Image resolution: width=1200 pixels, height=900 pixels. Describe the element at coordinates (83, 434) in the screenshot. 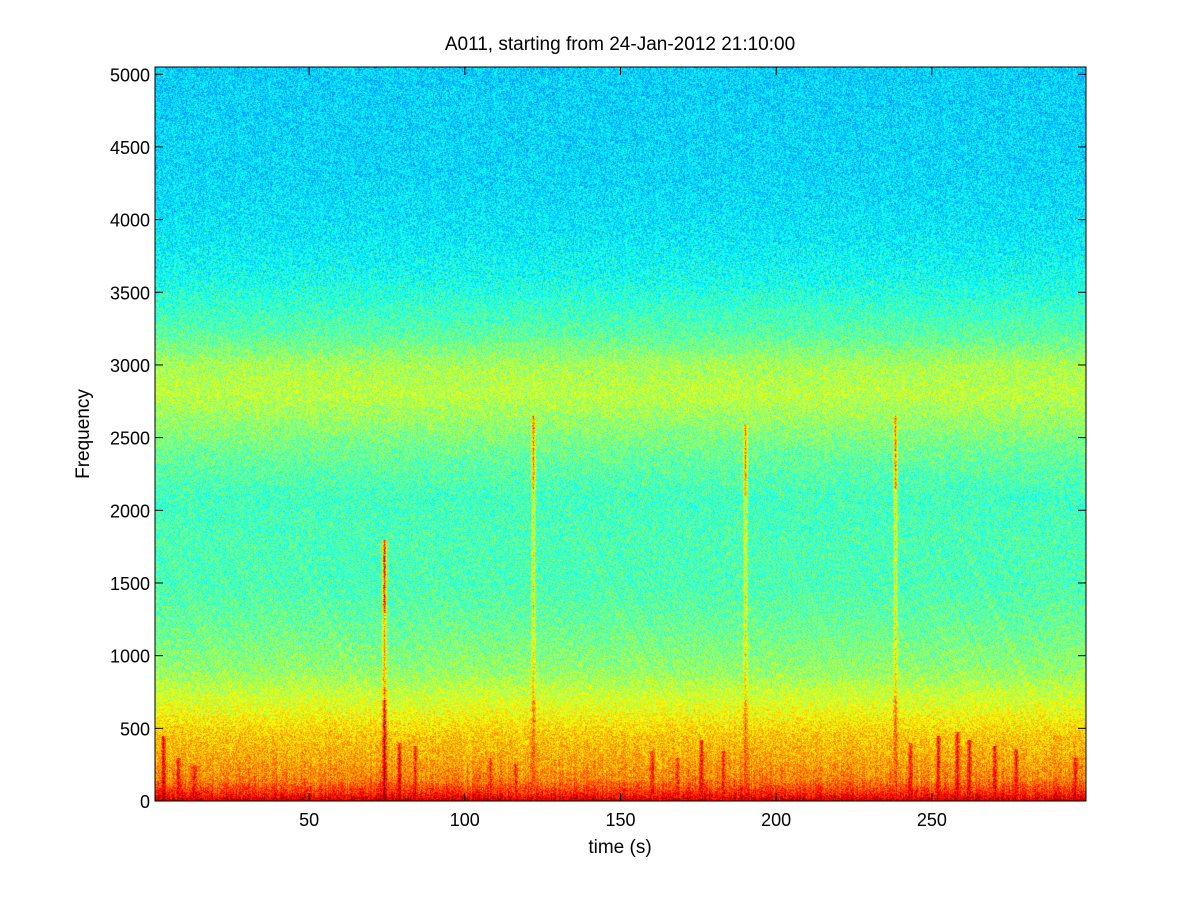

I see `y-axis-label: Frequency` at that location.